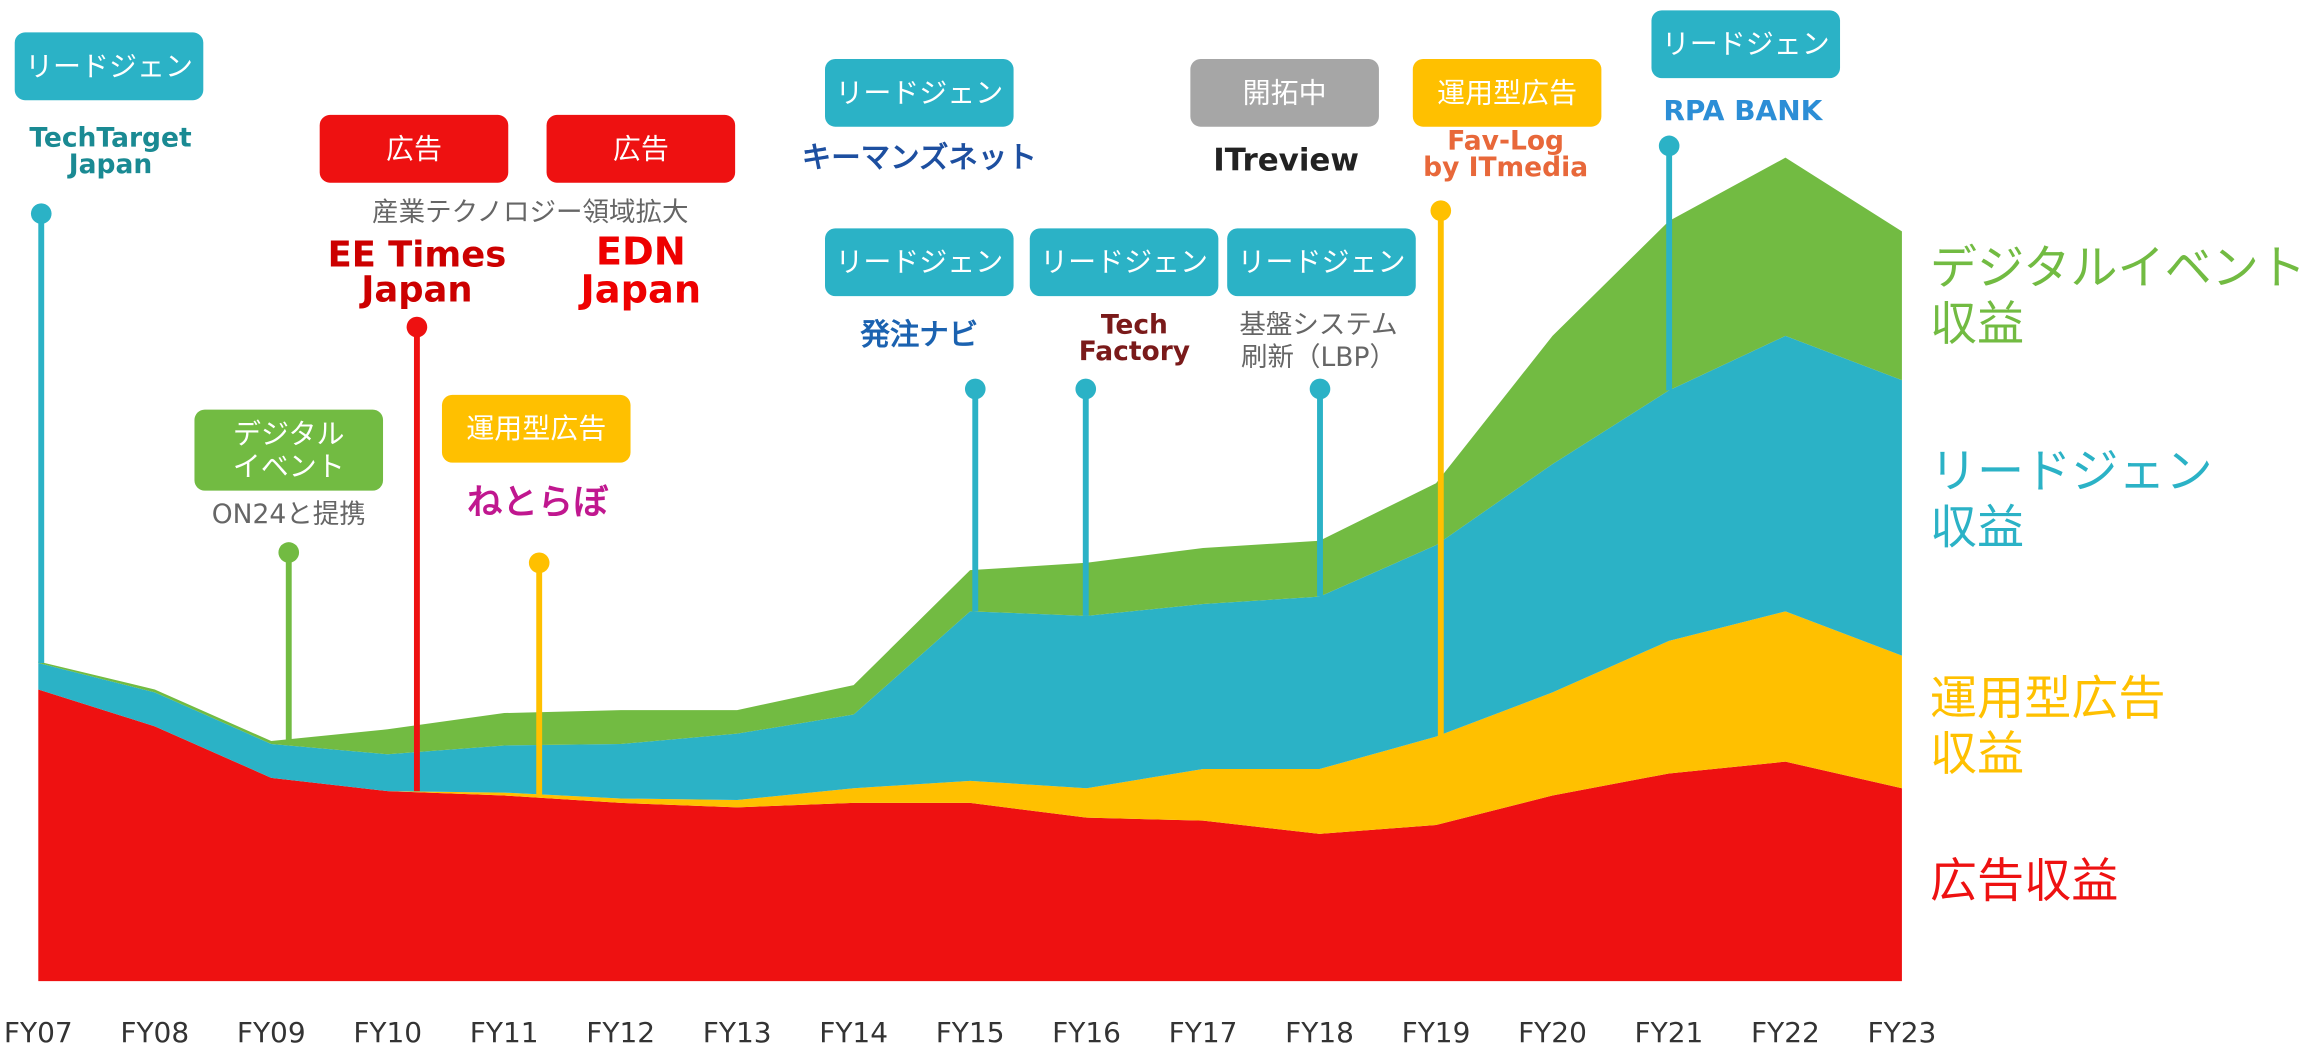 The width and height of the screenshot is (2310, 1050). Describe the element at coordinates (417, 272) in the screenshot. I see `logo: EE Times Japan` at that location.